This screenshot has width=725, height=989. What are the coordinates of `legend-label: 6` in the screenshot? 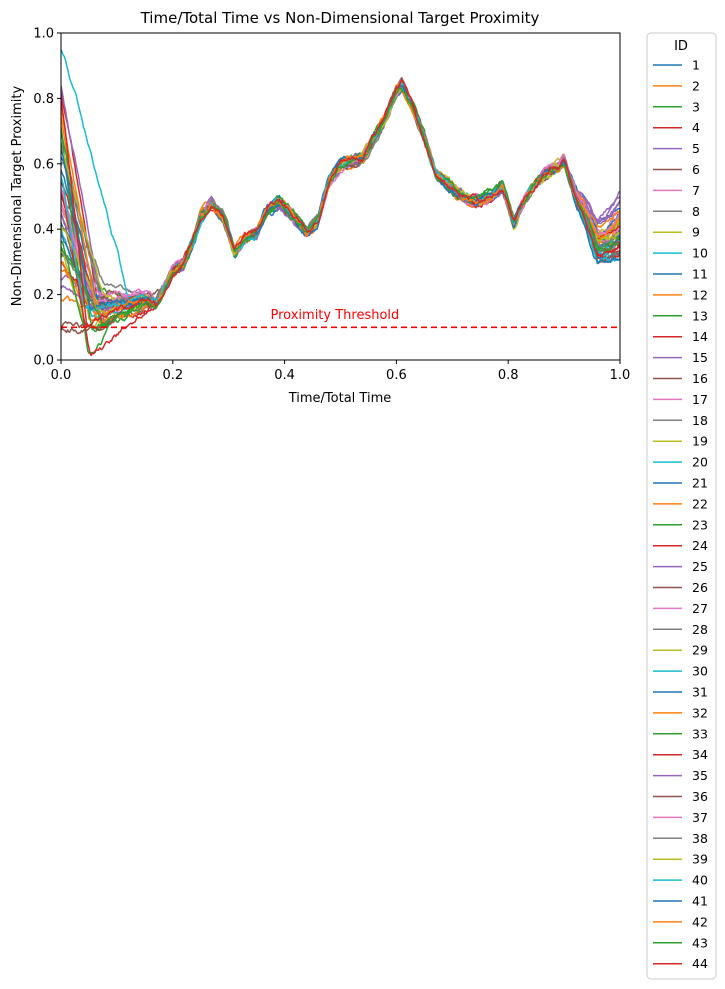 It's located at (696, 169).